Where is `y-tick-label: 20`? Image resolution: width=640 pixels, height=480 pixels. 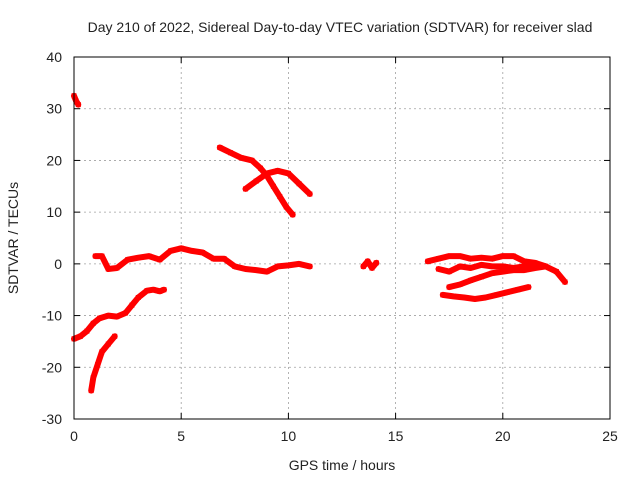 y-tick-label: 20 is located at coordinates (54, 160).